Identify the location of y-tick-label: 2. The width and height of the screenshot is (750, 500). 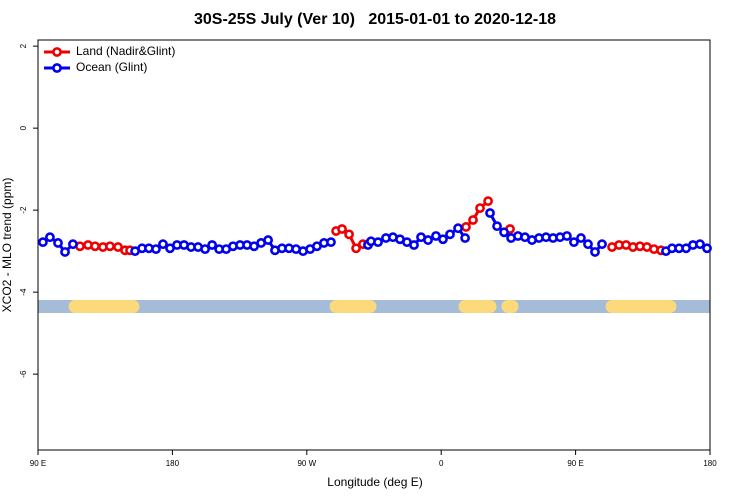
(23, 45).